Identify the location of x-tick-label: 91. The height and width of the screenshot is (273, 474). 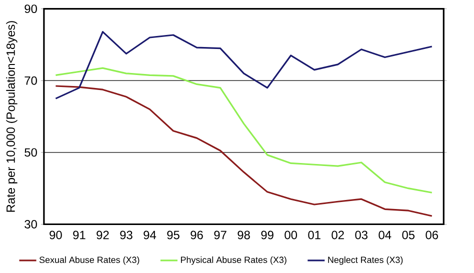
(79, 235).